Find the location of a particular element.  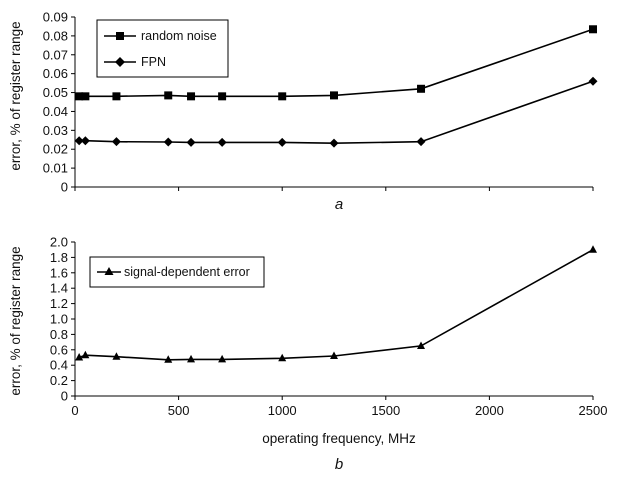

panel-a-label: a is located at coordinates (339, 204).